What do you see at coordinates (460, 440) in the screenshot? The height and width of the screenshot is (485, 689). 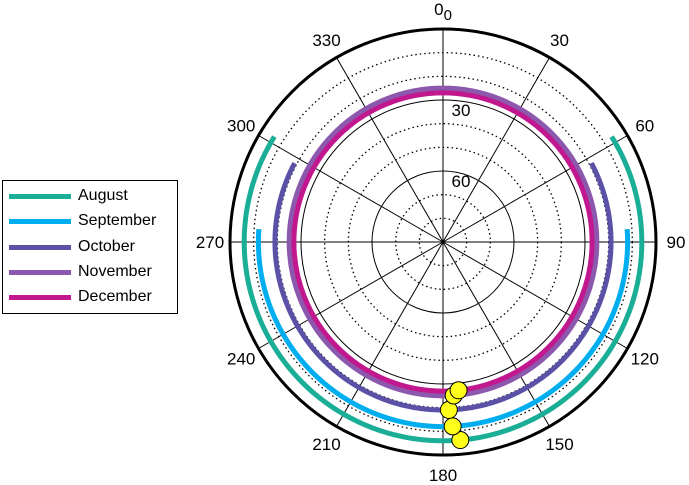 I see `marker-august` at bounding box center [460, 440].